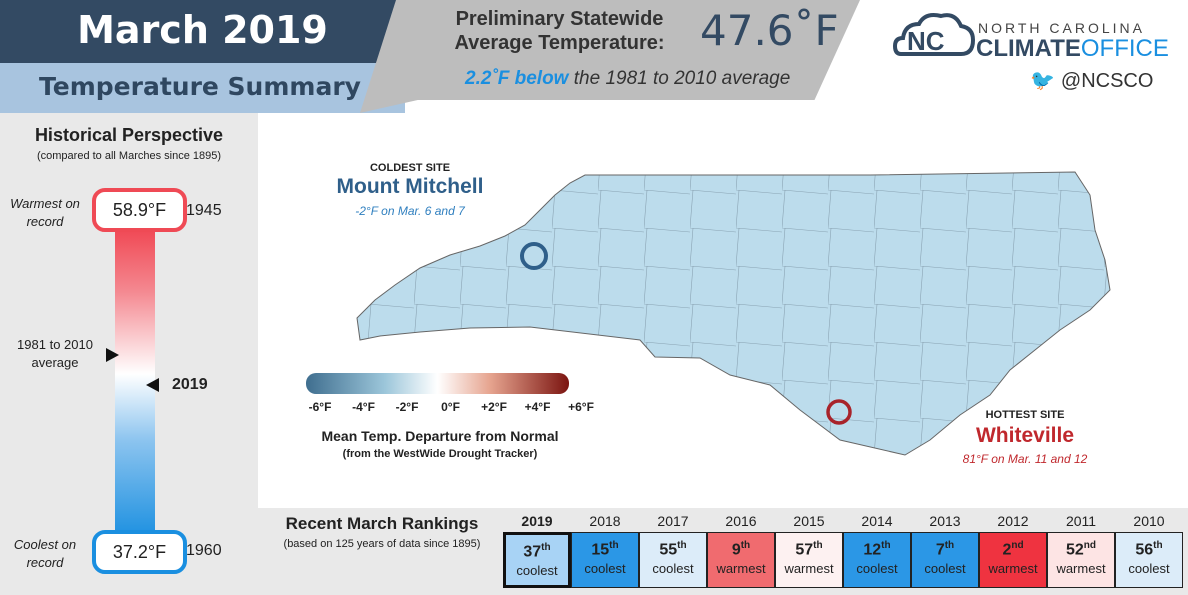 The height and width of the screenshot is (595, 1188). I want to click on ranking-rank: 52nd, so click(1080, 549).